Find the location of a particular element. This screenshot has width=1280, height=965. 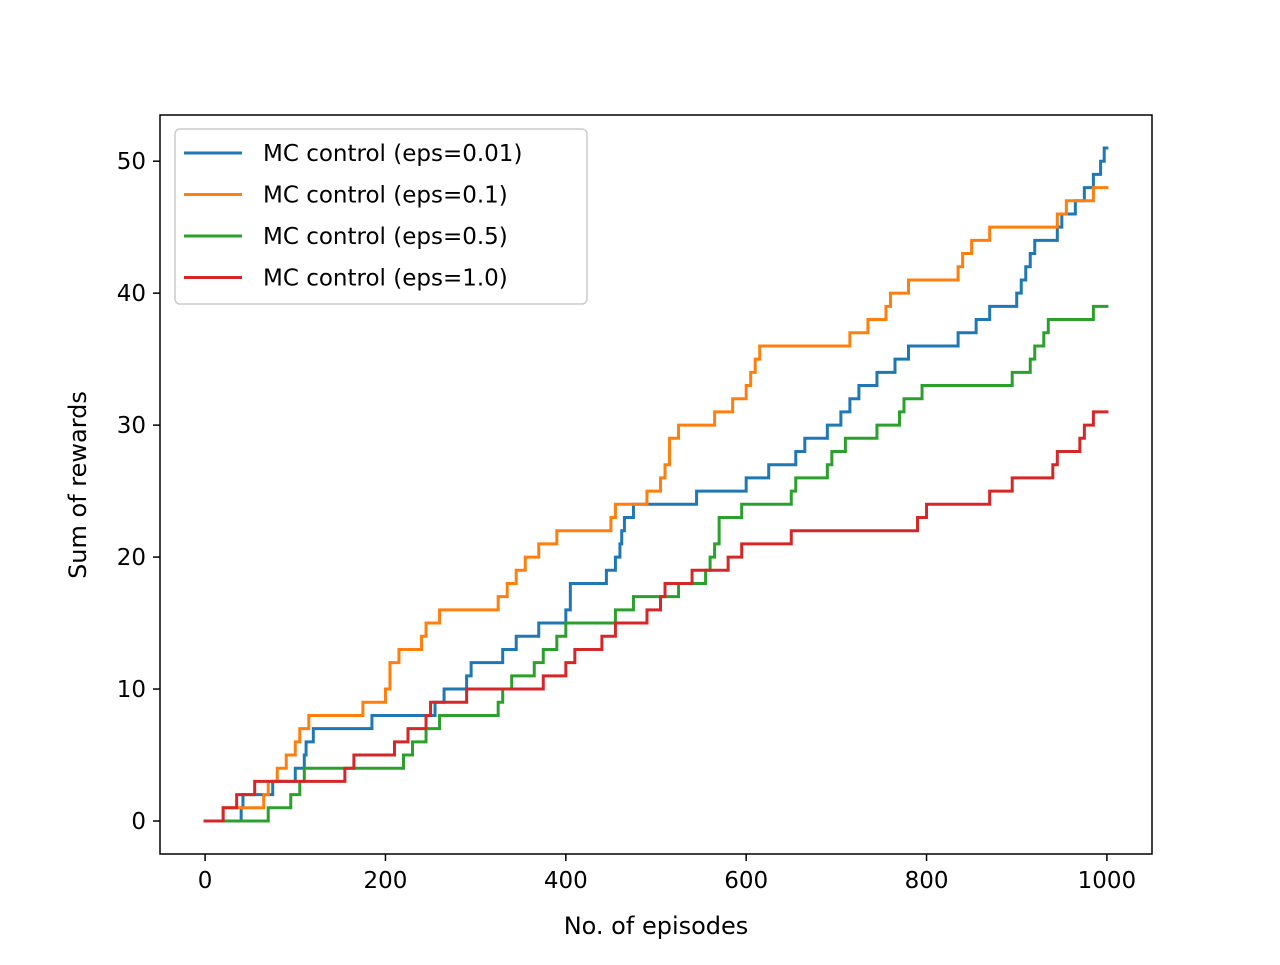

x-axis-label: No. of episodes is located at coordinates (656, 926).